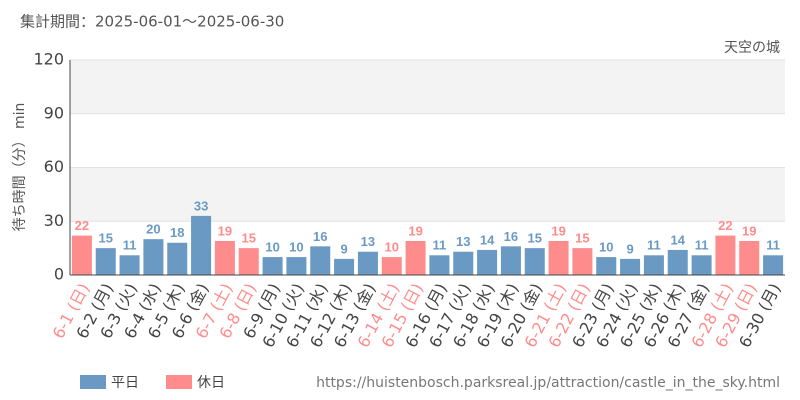 This screenshot has width=800, height=400. What do you see at coordinates (54, 220) in the screenshot?
I see `y-tick-label: 30` at bounding box center [54, 220].